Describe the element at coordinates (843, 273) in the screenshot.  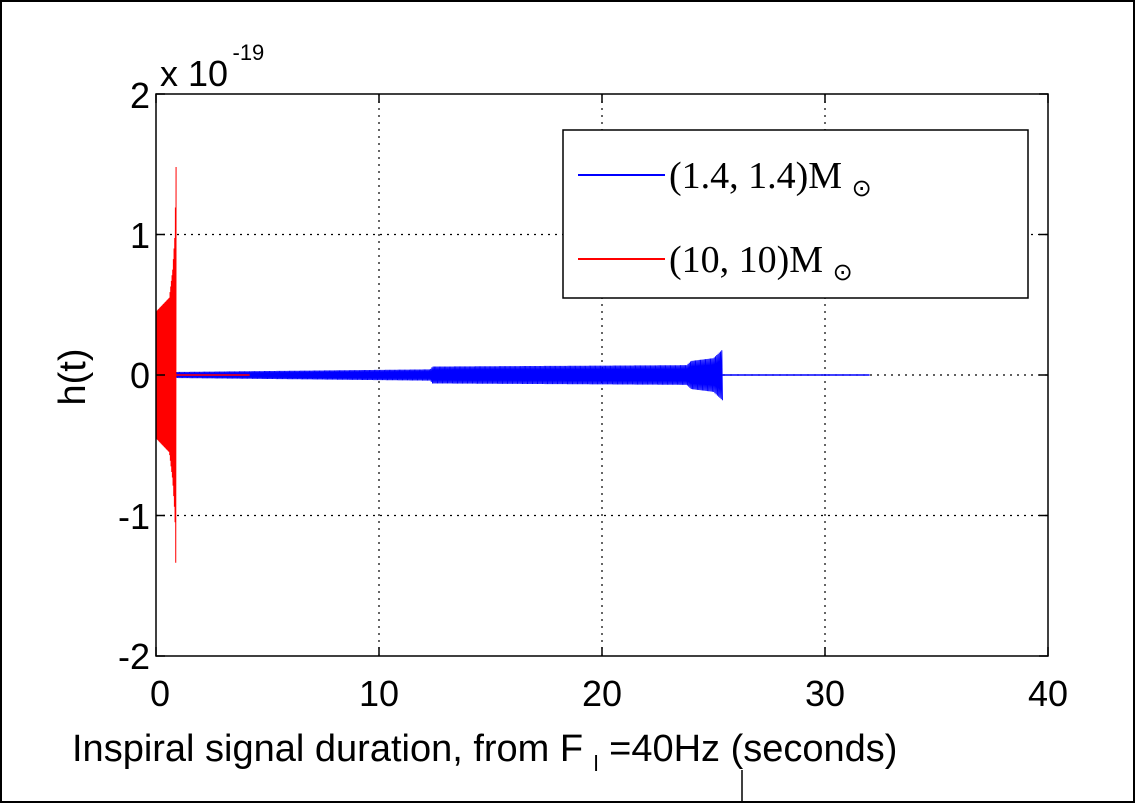
I see `legend-sub-series-2: ⊙` at that location.